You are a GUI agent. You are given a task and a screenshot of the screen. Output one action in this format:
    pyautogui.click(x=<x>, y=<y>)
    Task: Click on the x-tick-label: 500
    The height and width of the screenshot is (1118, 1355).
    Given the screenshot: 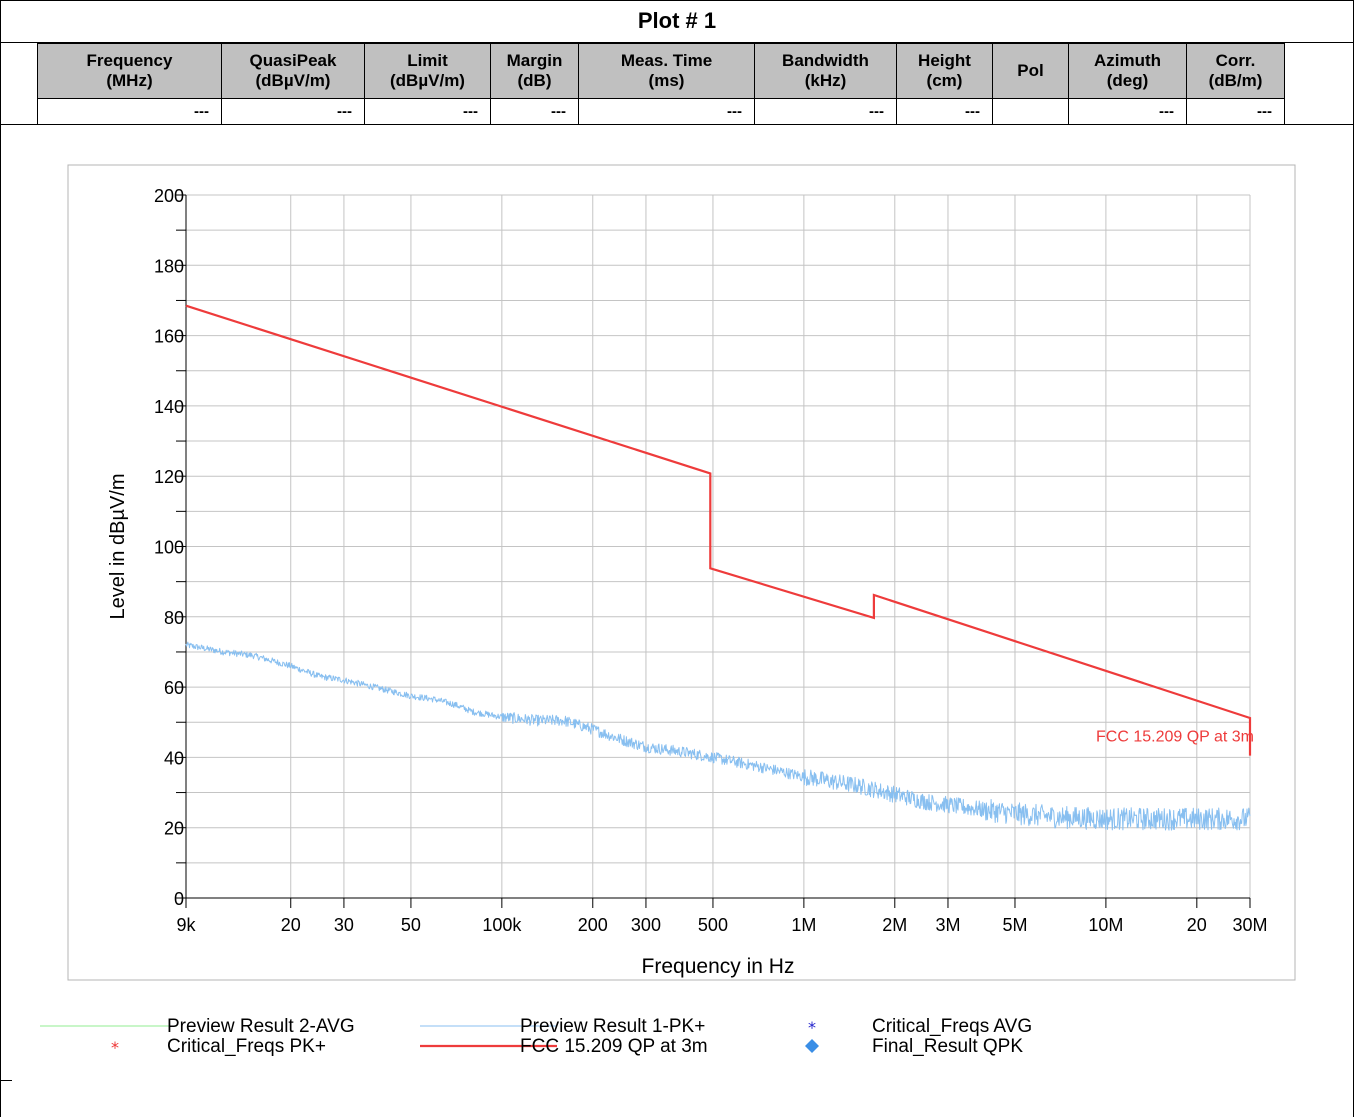 What is the action you would take?
    pyautogui.click(x=713, y=925)
    